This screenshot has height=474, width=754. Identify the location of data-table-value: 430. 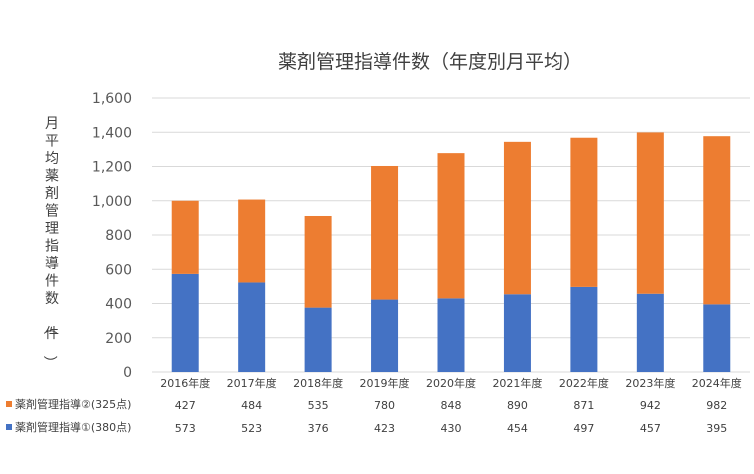
(451, 428).